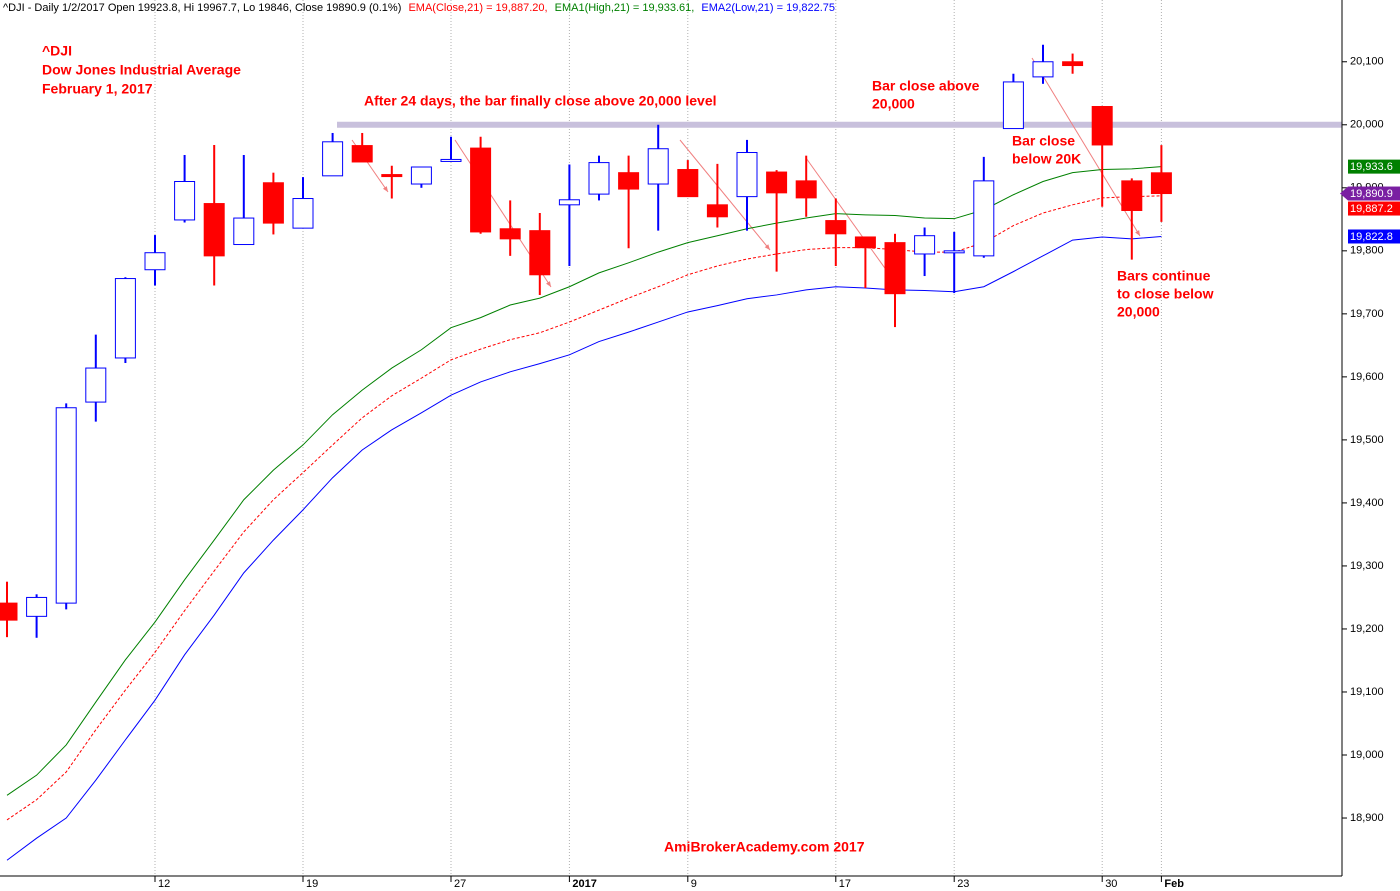  What do you see at coordinates (477, 8) in the screenshot?
I see `header-part: EMA(Close,21) = 19,887.20,` at bounding box center [477, 8].